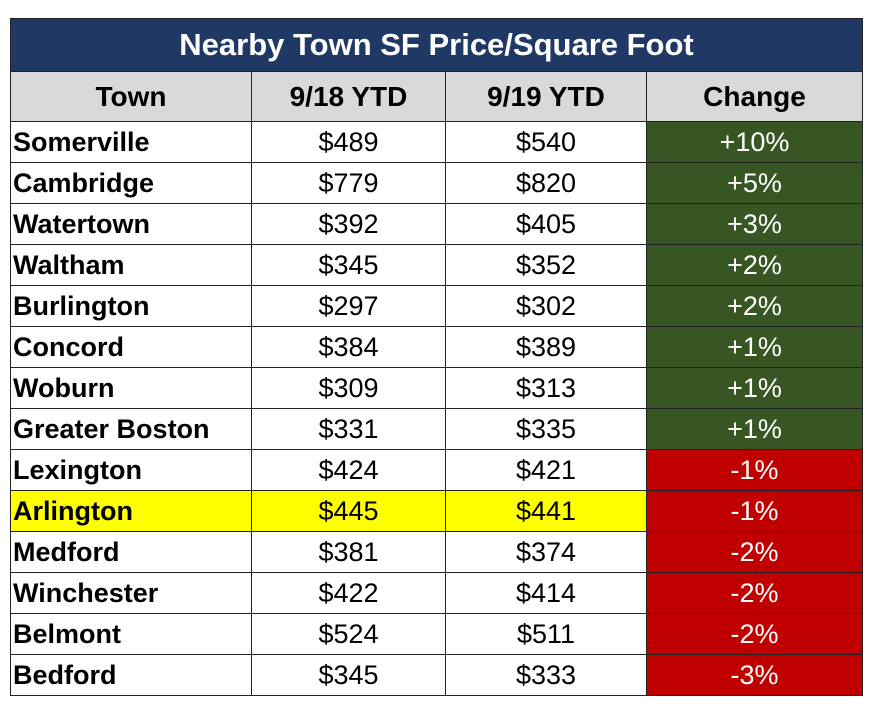  Describe the element at coordinates (131, 511) in the screenshot. I see `town-cell: Arlington` at that location.